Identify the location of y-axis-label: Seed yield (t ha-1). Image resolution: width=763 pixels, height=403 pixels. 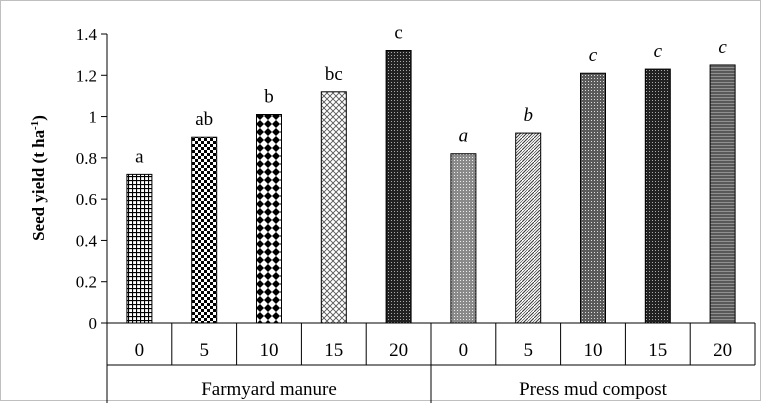
(38, 178).